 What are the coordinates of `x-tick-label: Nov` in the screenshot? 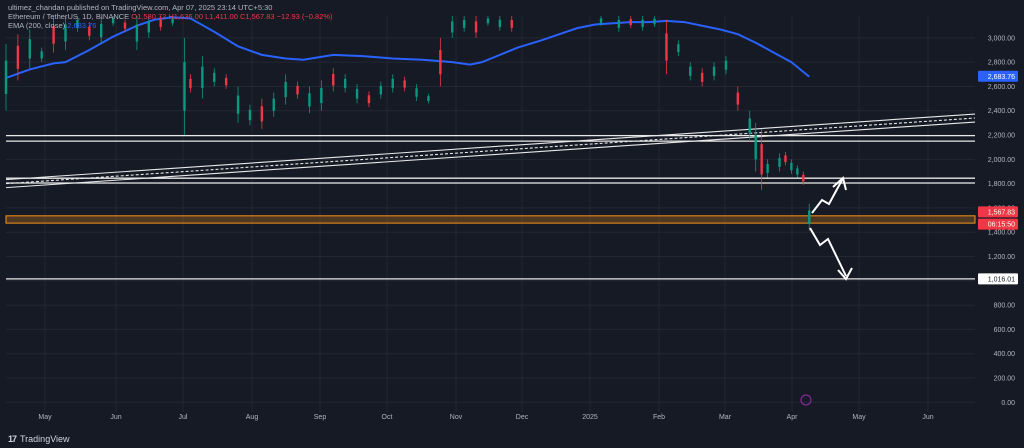 It's located at (456, 417).